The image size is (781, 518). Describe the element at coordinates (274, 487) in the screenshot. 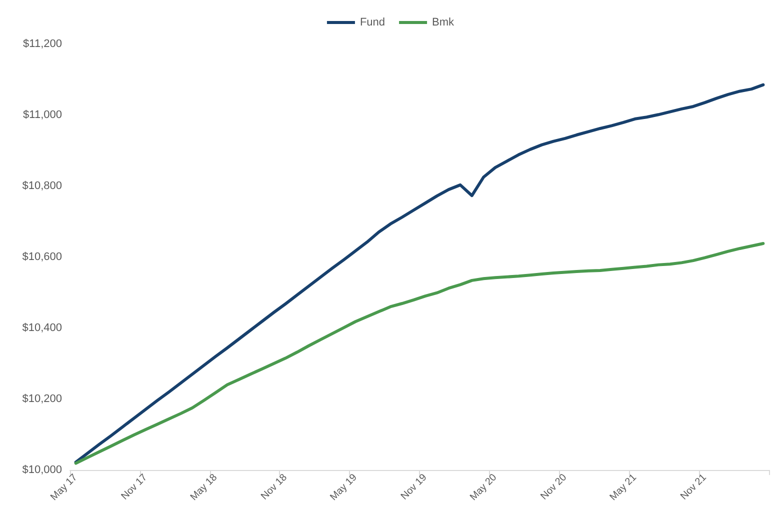

I see `x-tick-label: Nov 18` at that location.